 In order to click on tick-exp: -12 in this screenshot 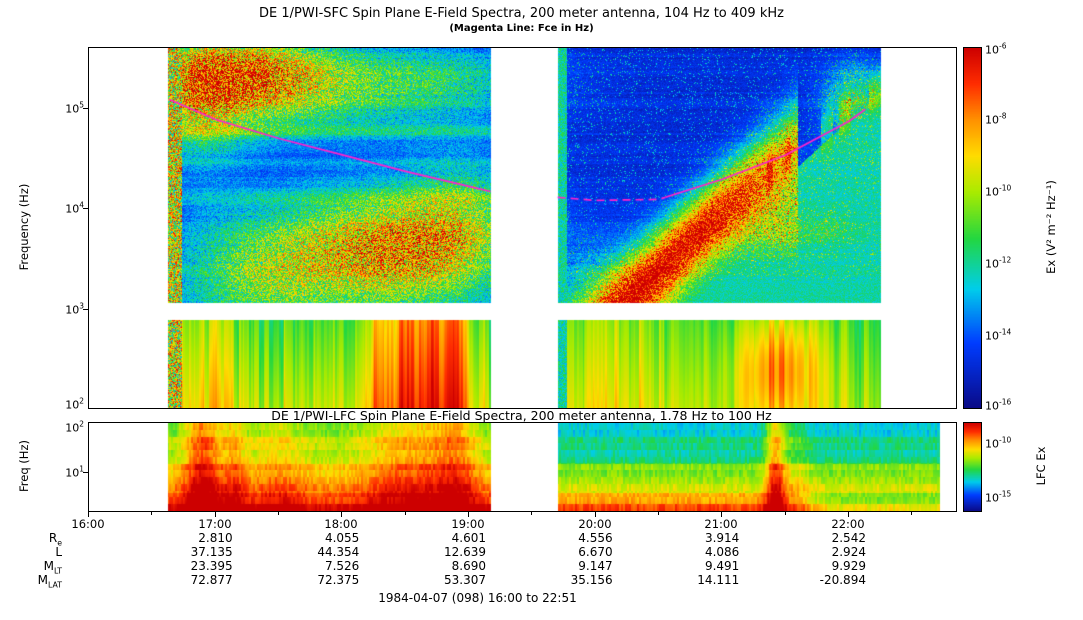, I will do `click(1005, 260)`.